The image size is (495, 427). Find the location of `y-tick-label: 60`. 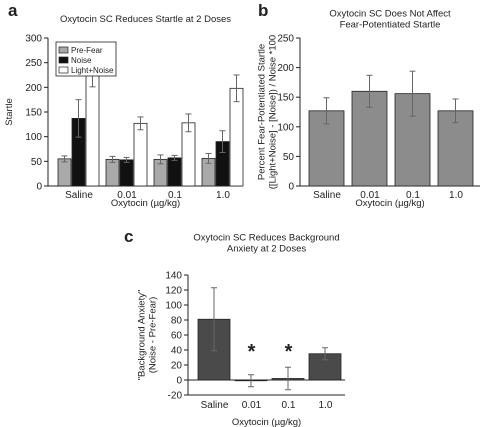

y-tick-label: 60 is located at coordinates (177, 336).